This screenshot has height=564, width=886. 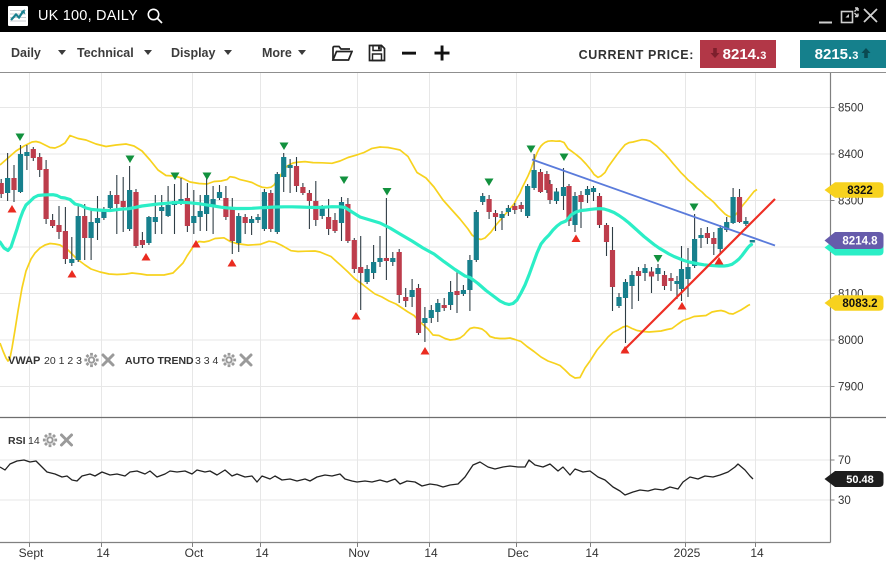 What do you see at coordinates (517, 553) in the screenshot?
I see `svg-text: Dec` at bounding box center [517, 553].